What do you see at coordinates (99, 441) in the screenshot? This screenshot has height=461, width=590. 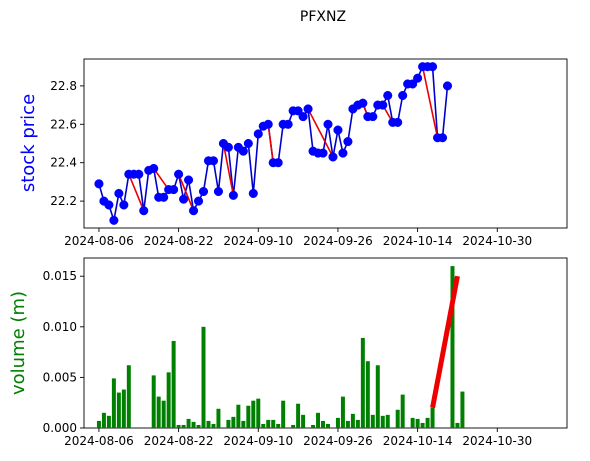 I see `volume-x-tick-label: 2024-08-06` at bounding box center [99, 441].